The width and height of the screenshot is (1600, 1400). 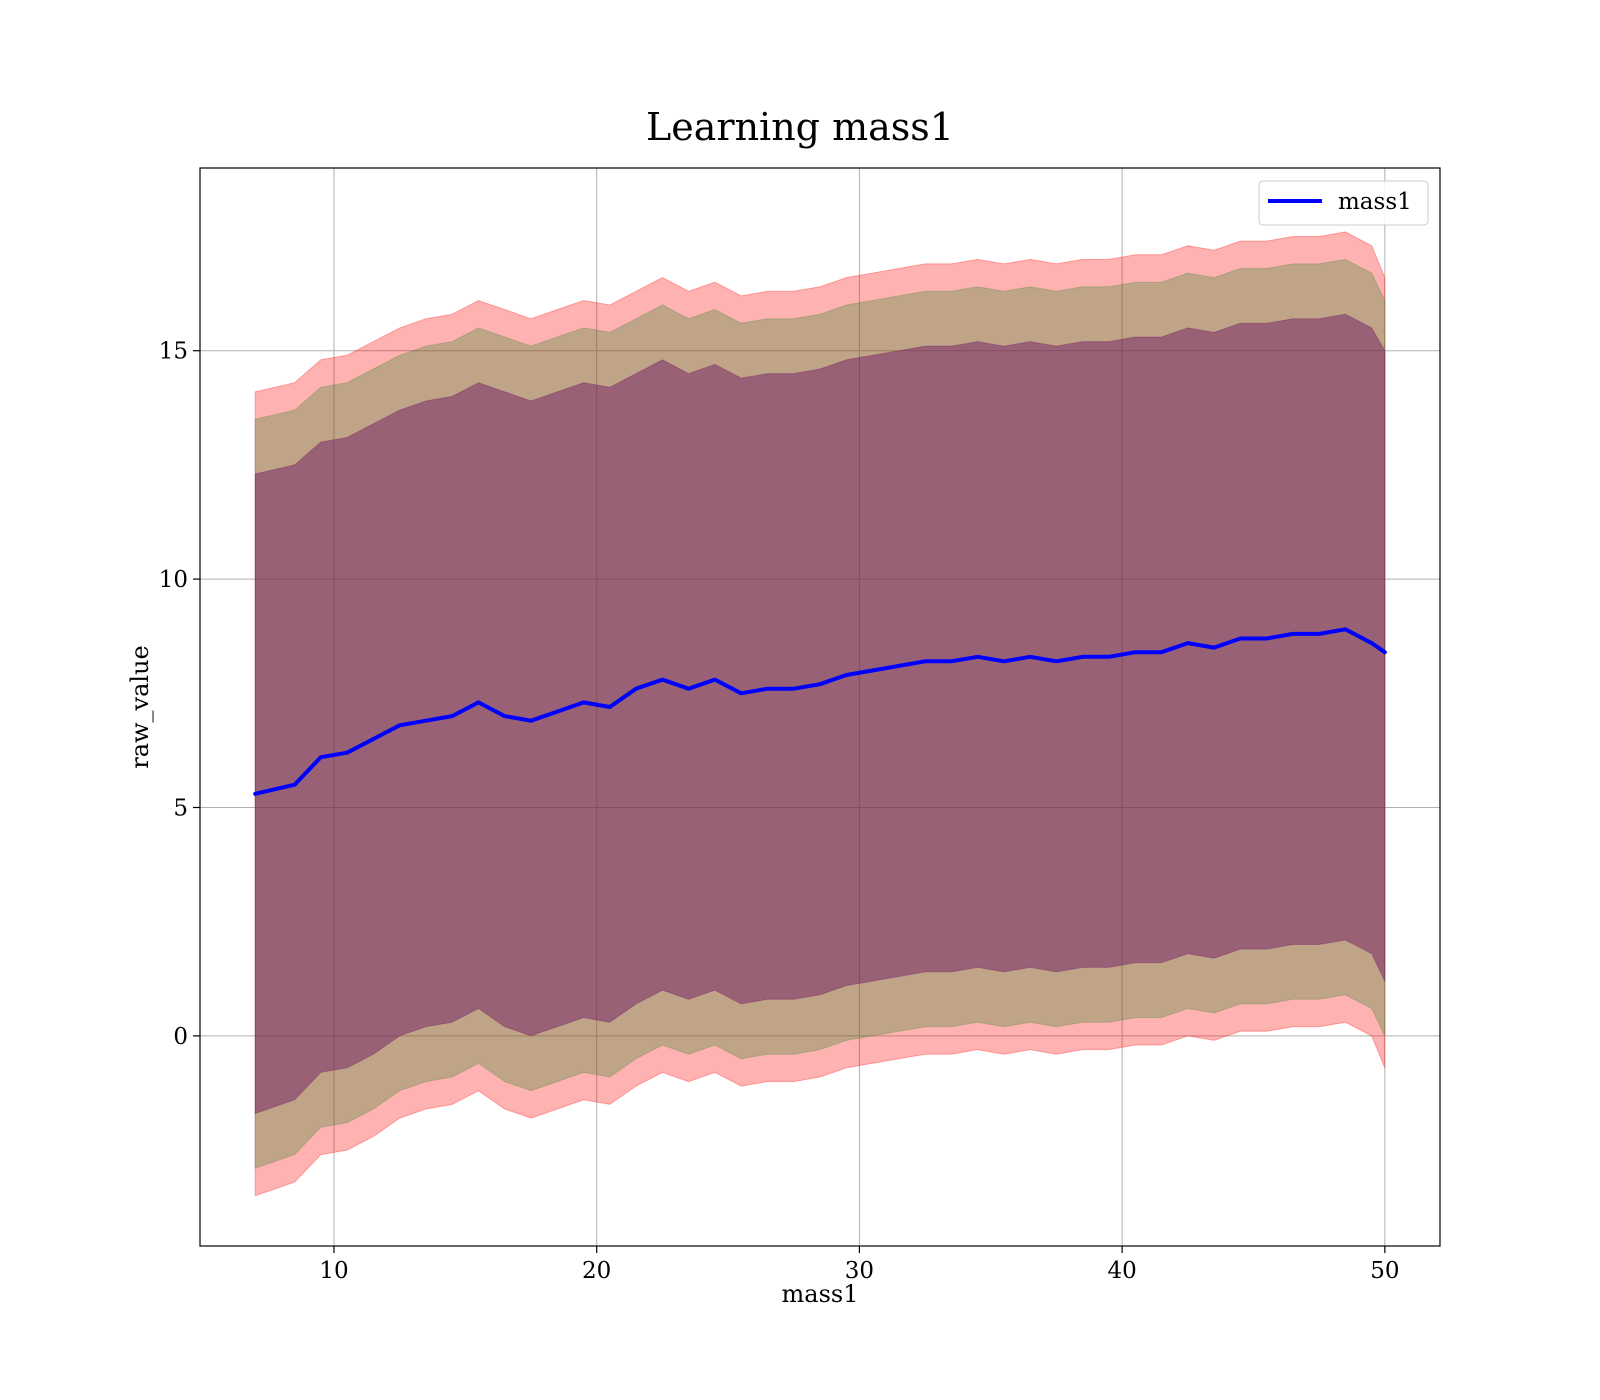 What do you see at coordinates (1375, 202) in the screenshot?
I see `legend-label-mass1: mass1` at bounding box center [1375, 202].